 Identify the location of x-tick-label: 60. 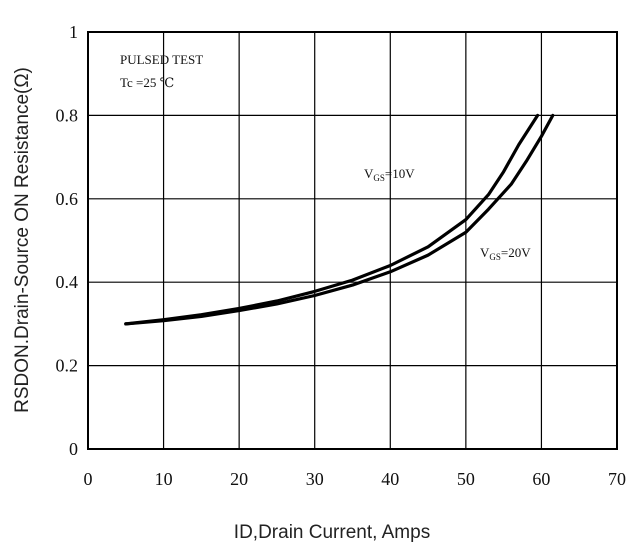
(541, 479).